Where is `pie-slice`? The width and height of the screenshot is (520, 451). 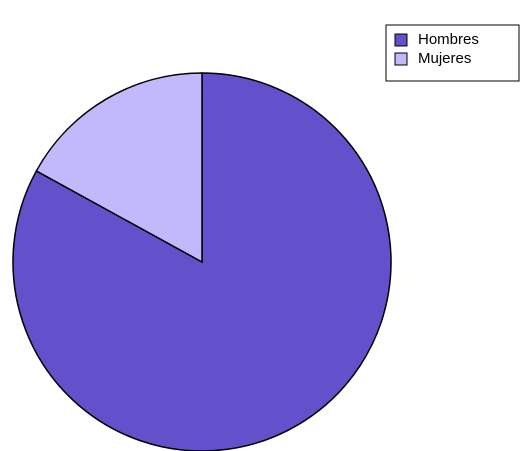 pie-slice is located at coordinates (119, 168).